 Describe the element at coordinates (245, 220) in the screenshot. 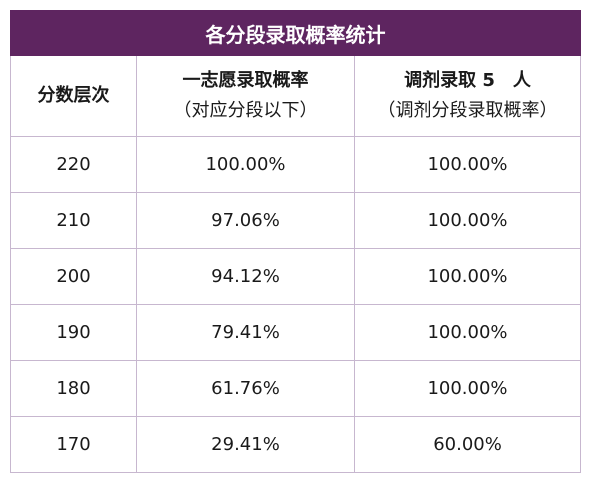

I see `first-choice-cell: 97.06%` at that location.